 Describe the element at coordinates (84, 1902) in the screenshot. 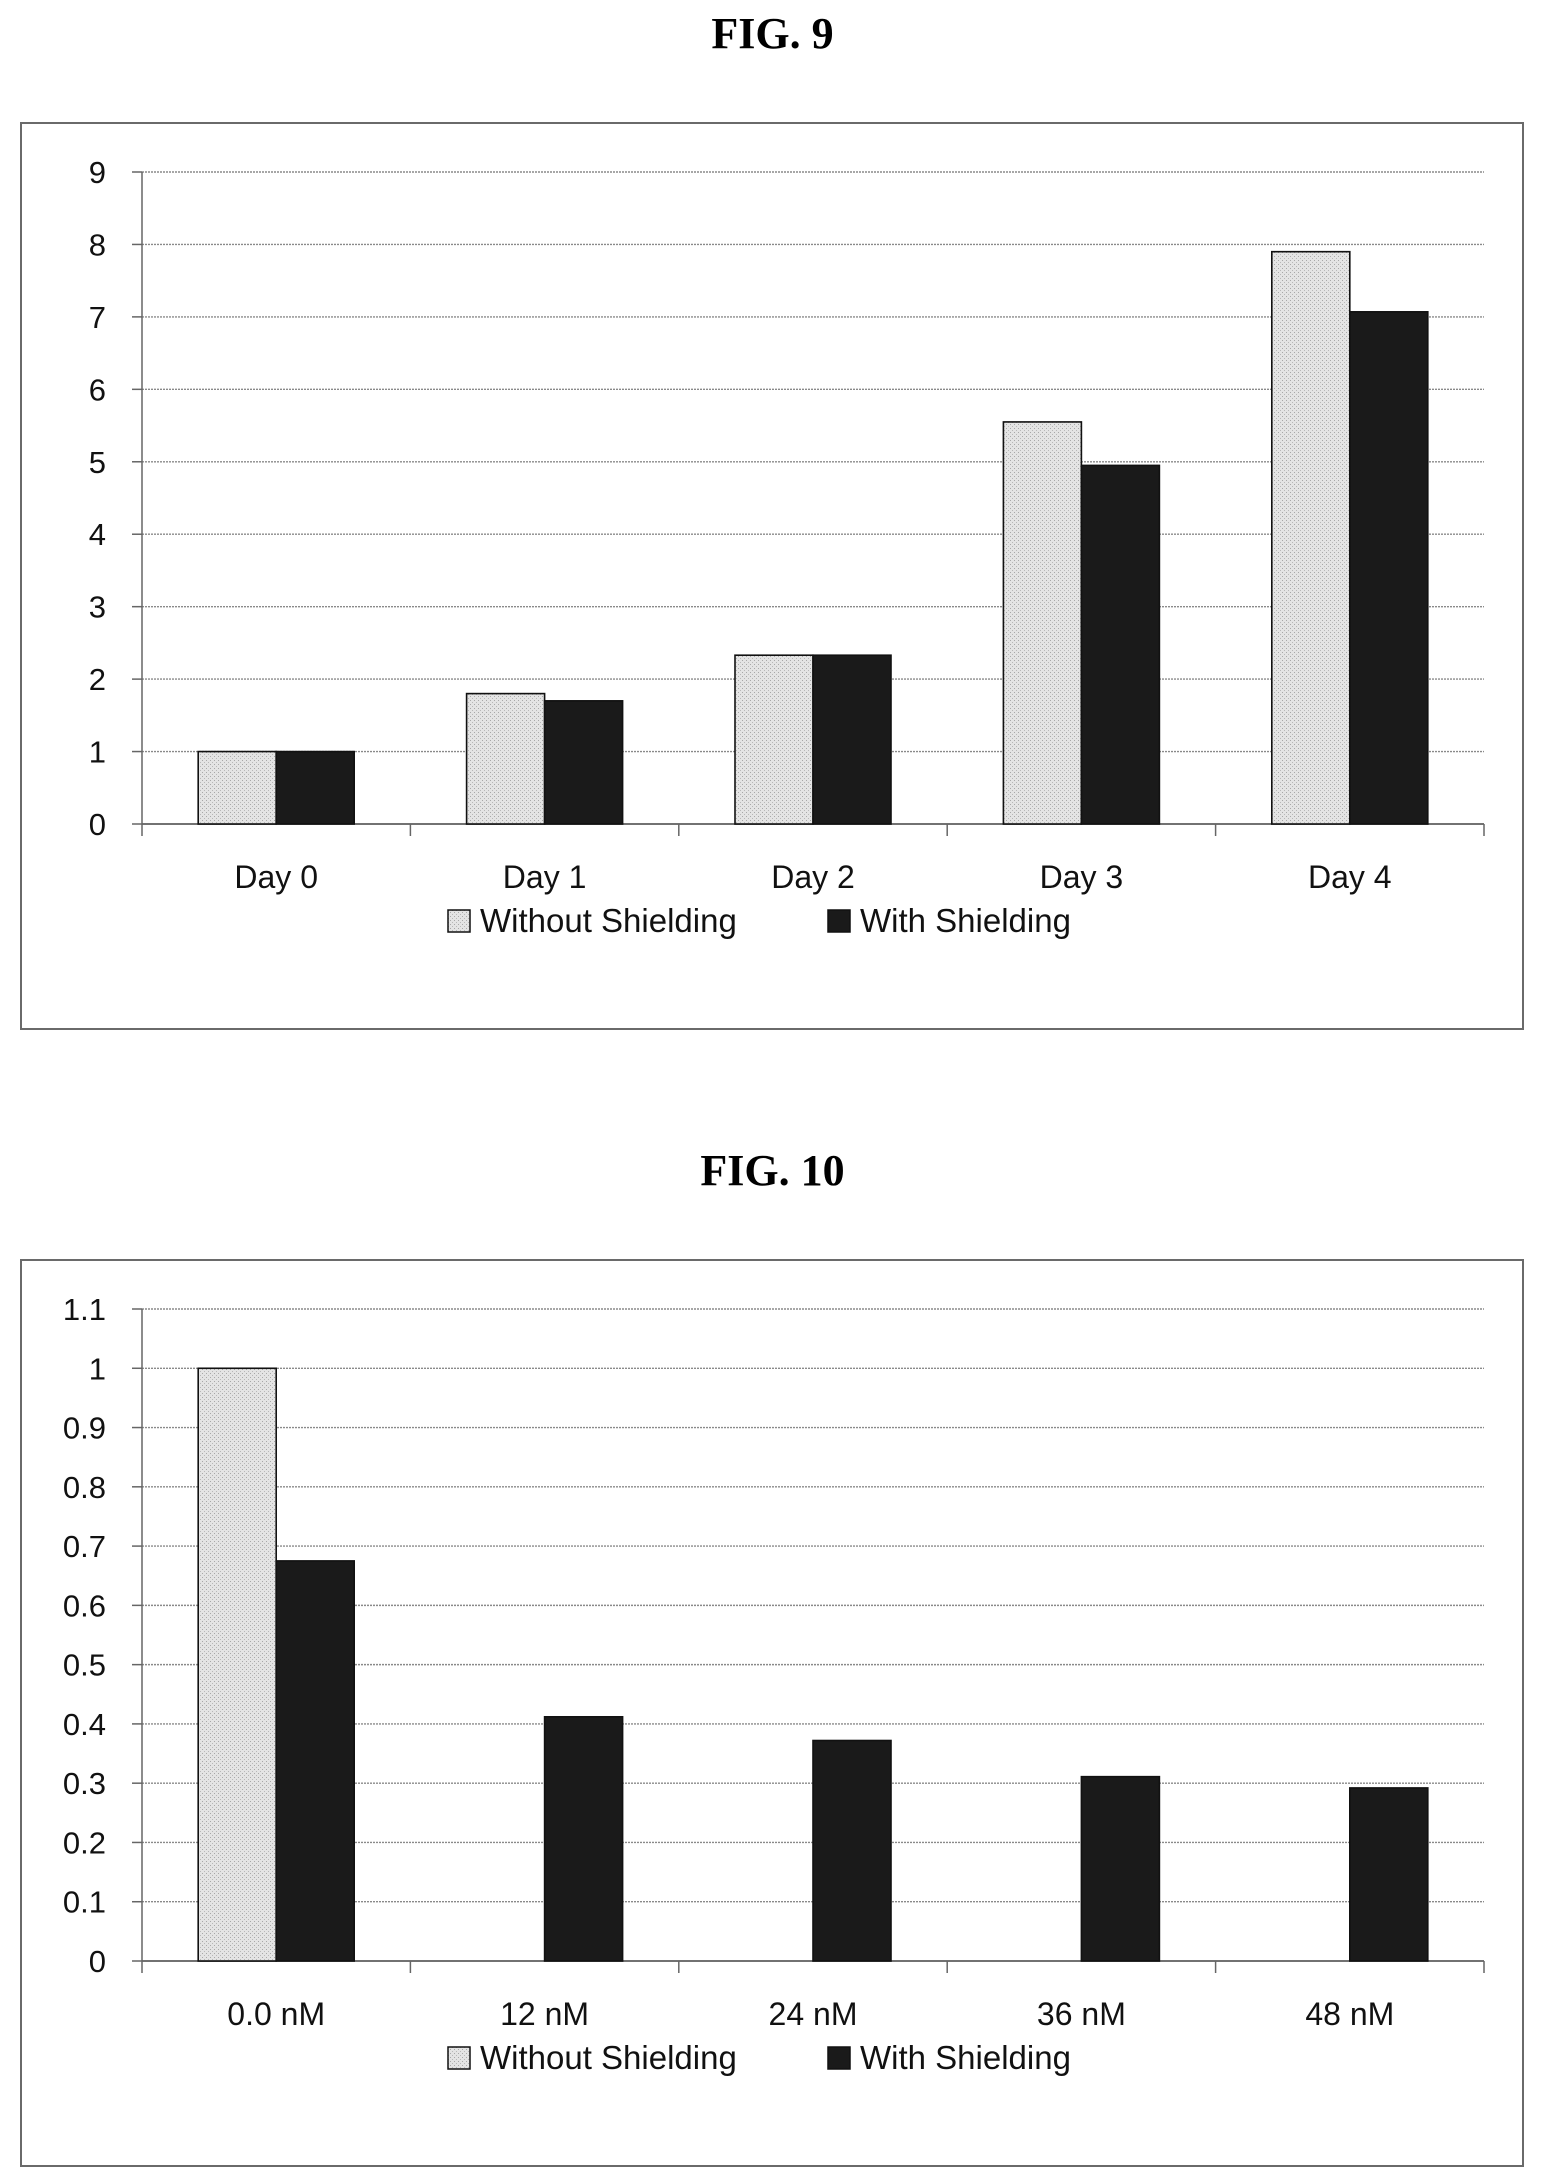

I see `fig10-ytick-label: 0.1` at that location.